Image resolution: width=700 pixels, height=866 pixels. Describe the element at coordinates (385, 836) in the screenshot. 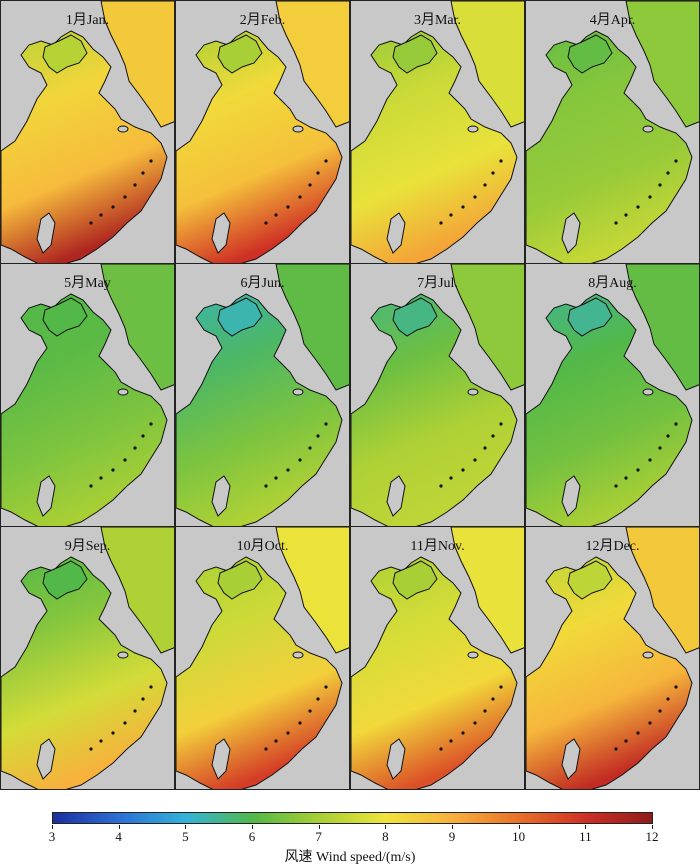

I see `colorbar-tick-label: 8` at that location.